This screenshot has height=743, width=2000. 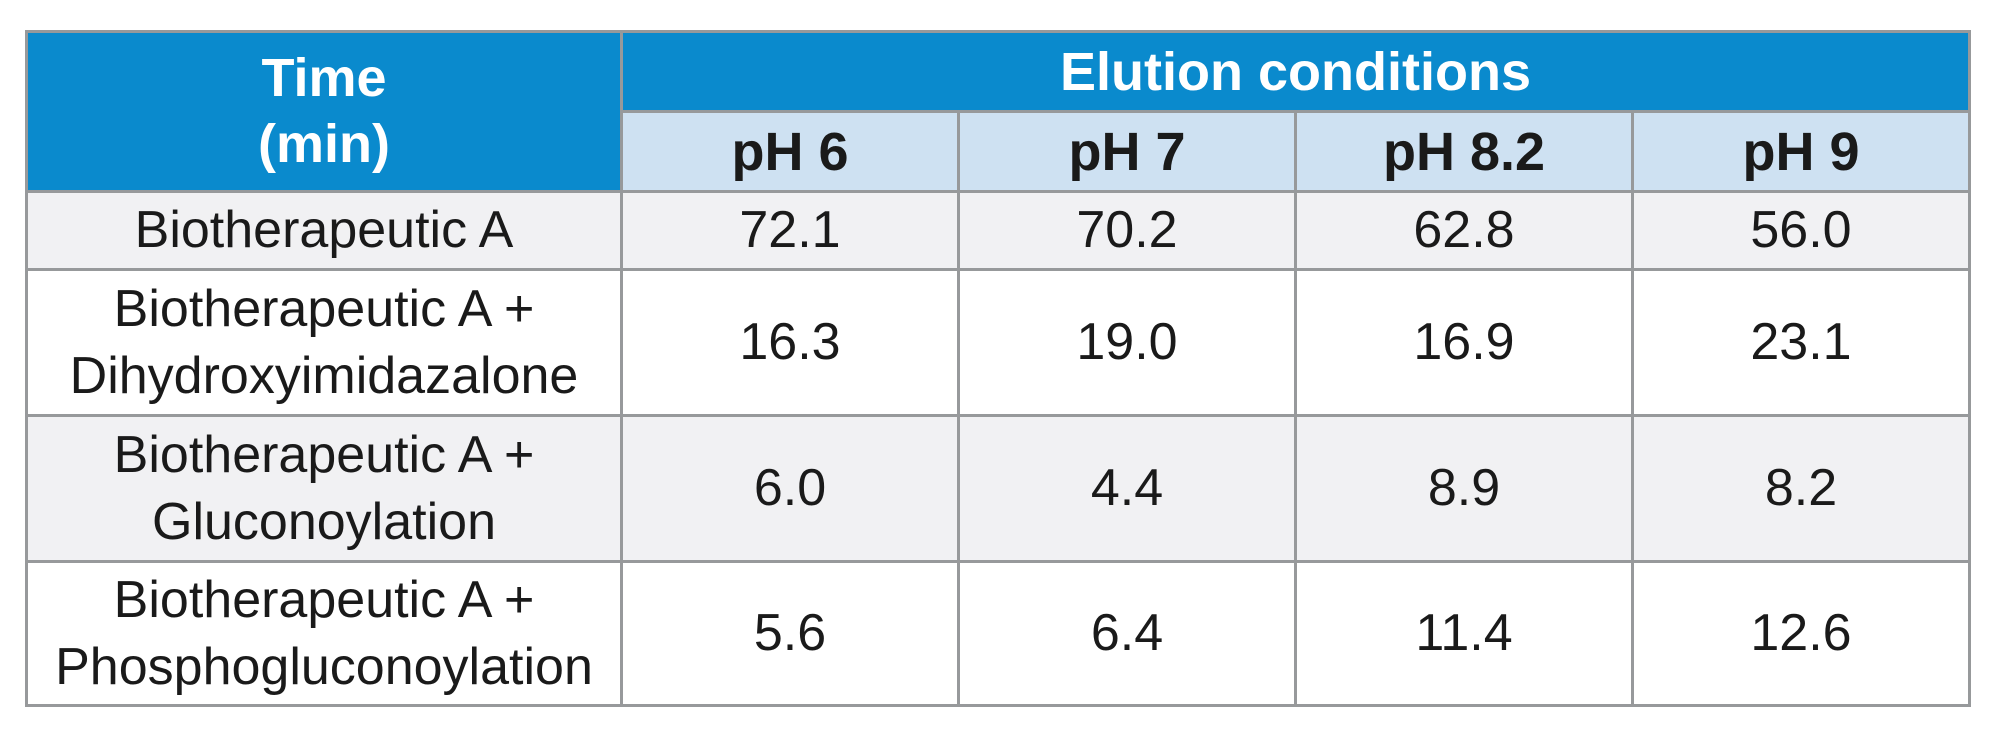 What do you see at coordinates (1127, 488) in the screenshot?
I see `table-cell: 4.4` at bounding box center [1127, 488].